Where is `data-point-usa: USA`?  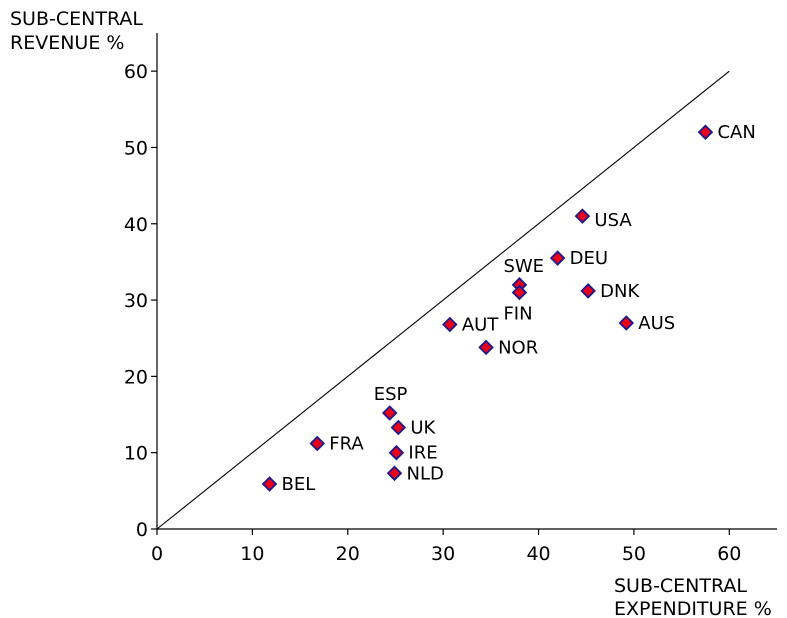
data-point-usa: USA is located at coordinates (603, 219).